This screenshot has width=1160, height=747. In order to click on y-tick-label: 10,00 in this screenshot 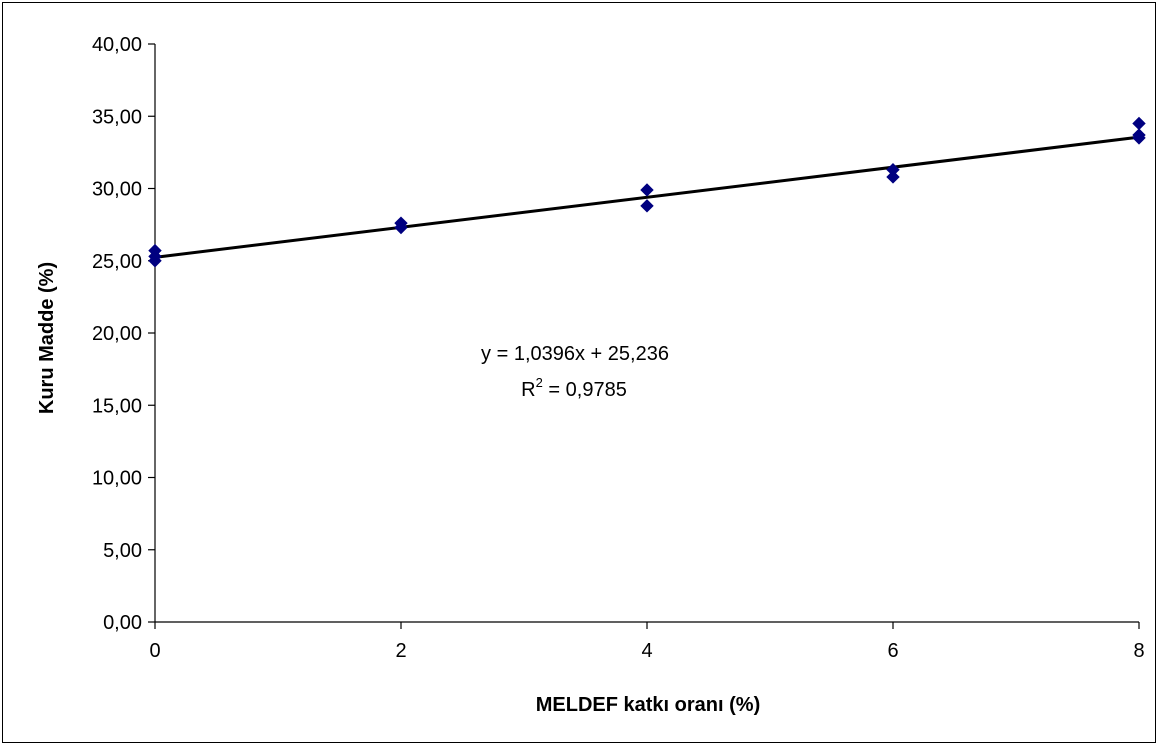, I will do `click(117, 479)`.